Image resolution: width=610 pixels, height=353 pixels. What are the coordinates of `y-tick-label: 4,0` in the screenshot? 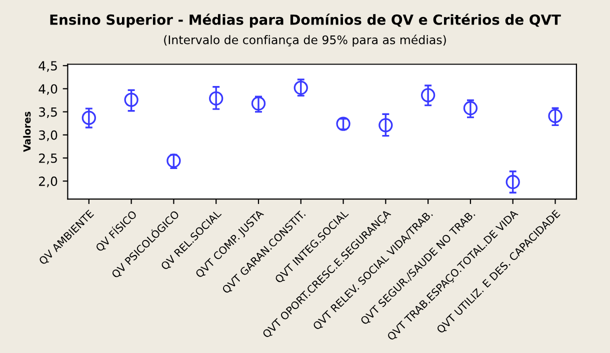 It's located at (48, 89).